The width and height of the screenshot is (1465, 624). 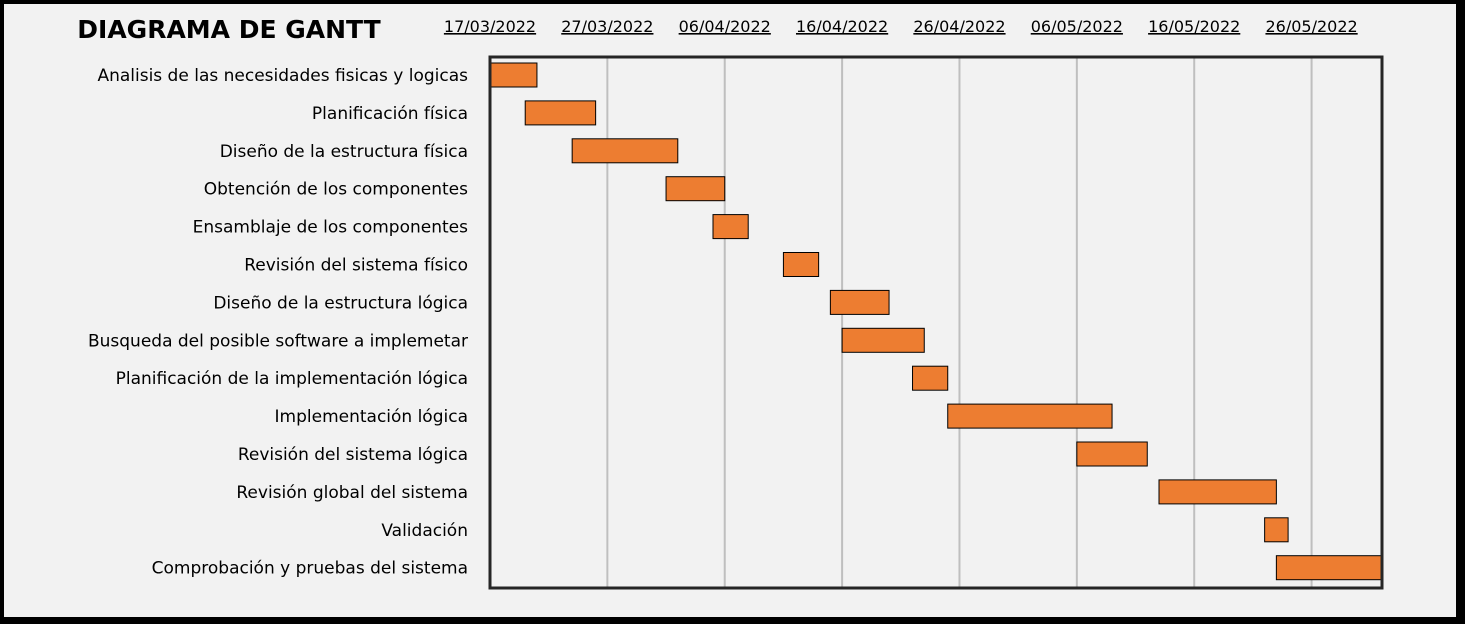 I want to click on task-label: Revisión del sistema físico, so click(x=356, y=266).